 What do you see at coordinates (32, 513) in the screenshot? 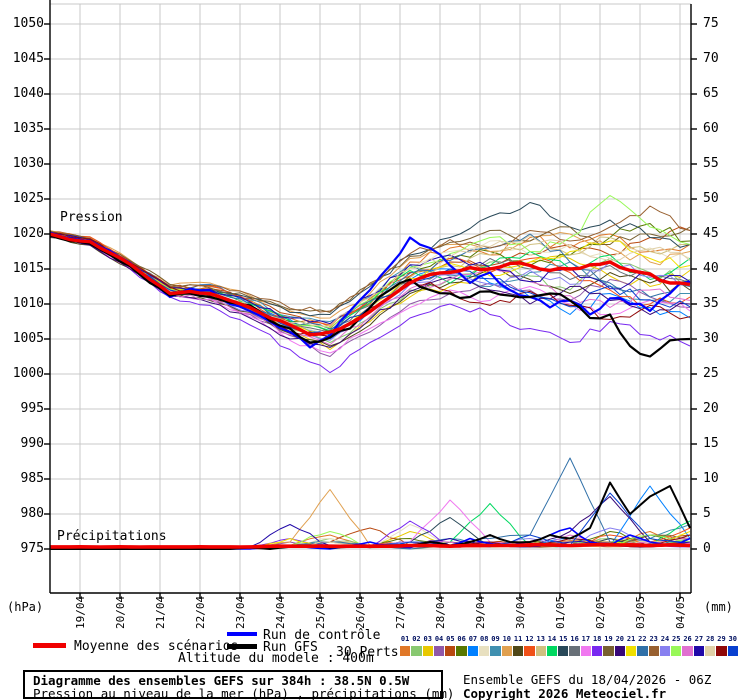
I see `pressure-tick-980: 980` at bounding box center [32, 513].